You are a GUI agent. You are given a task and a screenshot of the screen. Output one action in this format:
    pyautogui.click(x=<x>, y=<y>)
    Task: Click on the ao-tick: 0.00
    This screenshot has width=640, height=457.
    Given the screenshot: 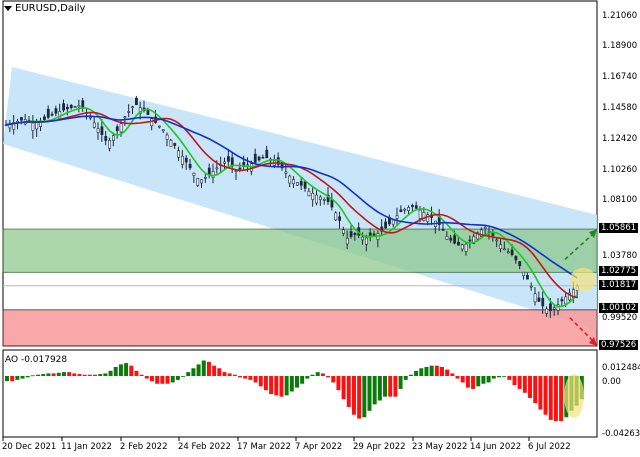 What is the action you would take?
    pyautogui.click(x=611, y=382)
    